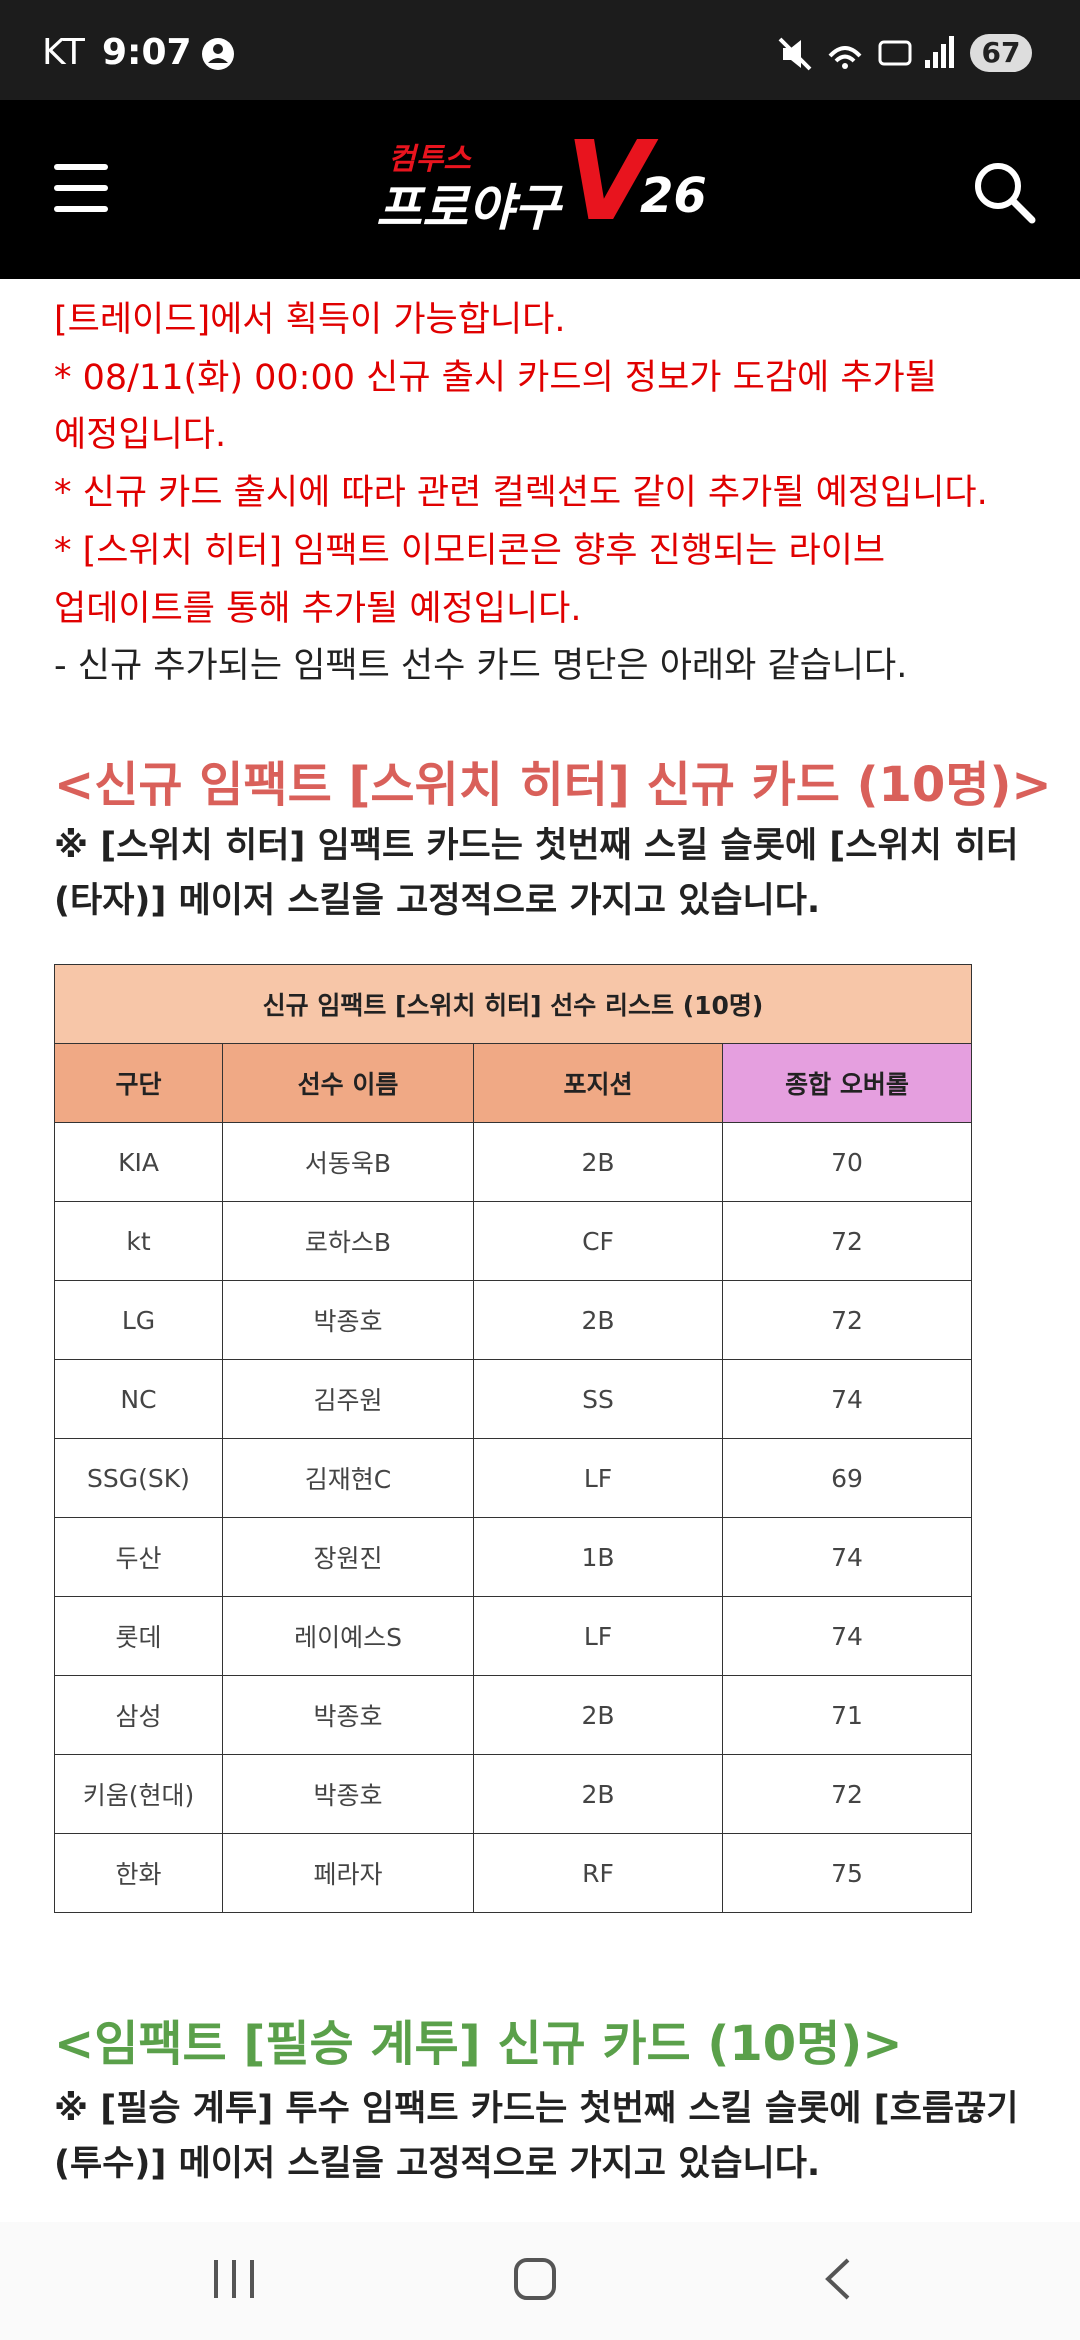 This screenshot has height=2340, width=1080. I want to click on table-cell: 로하스B, so click(348, 1241).